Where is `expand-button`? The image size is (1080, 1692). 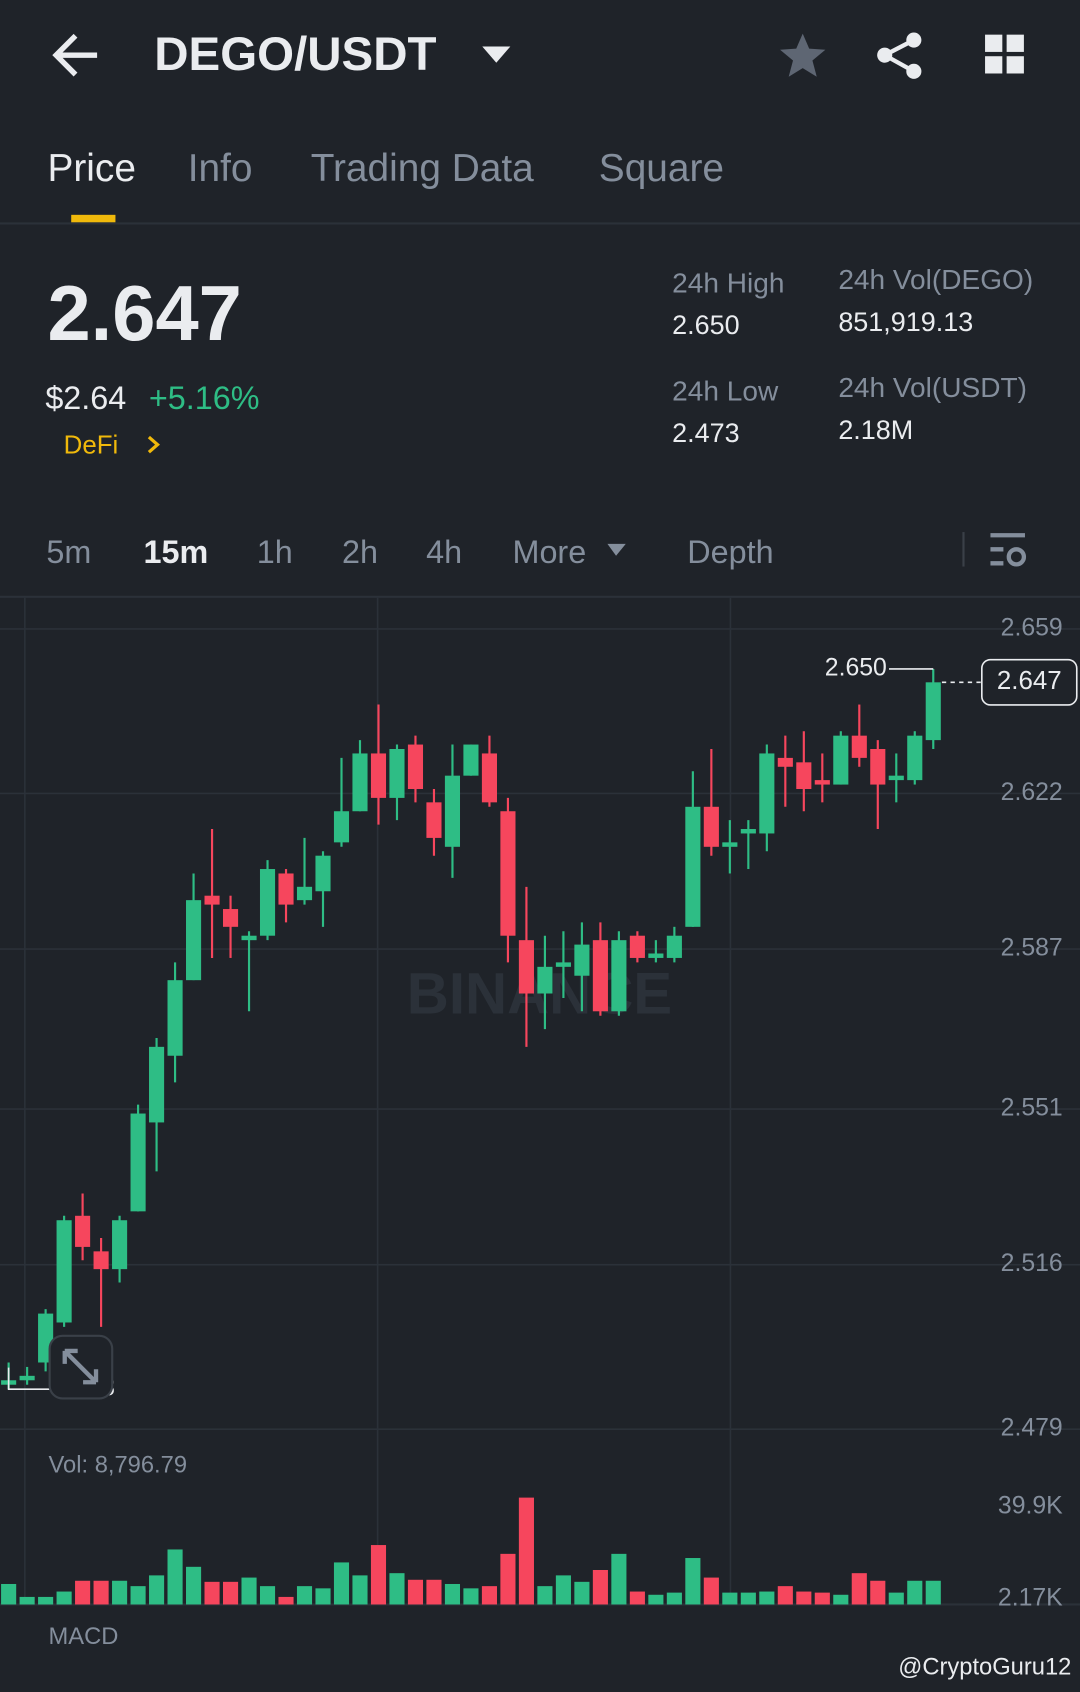
expand-button is located at coordinates (81, 1367).